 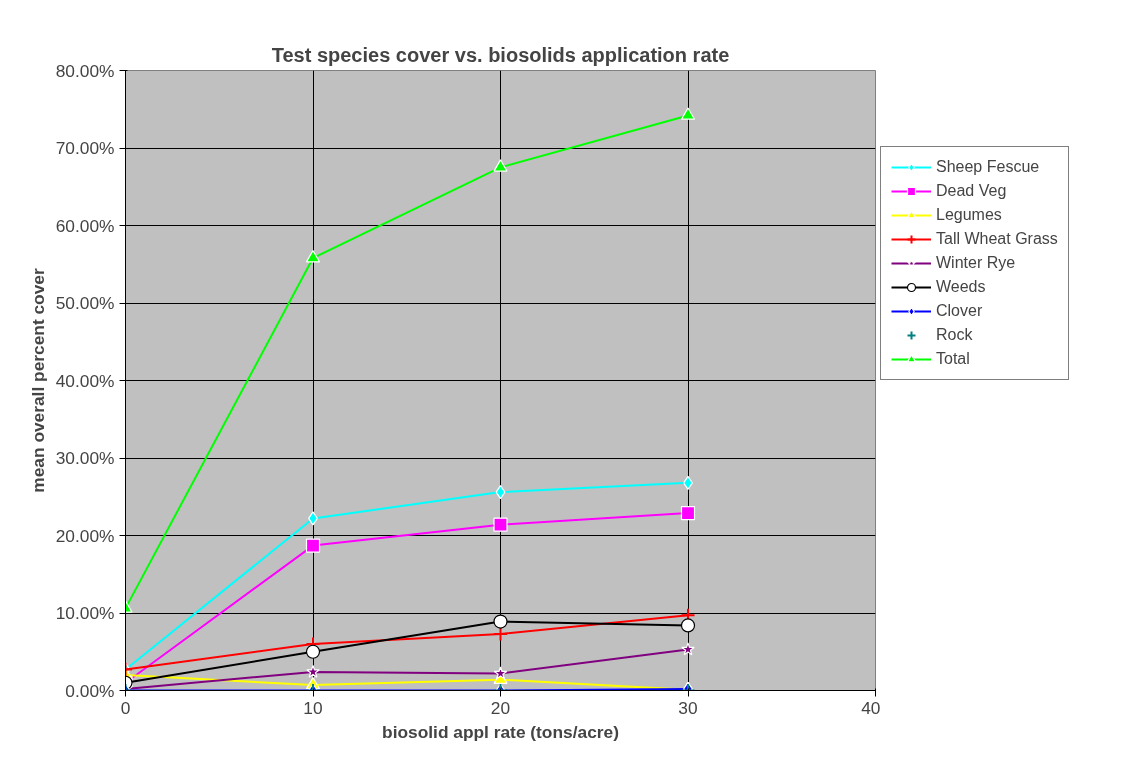 I want to click on chart-title: Test species cover vs. biosolids application rate, so click(x=500, y=54).